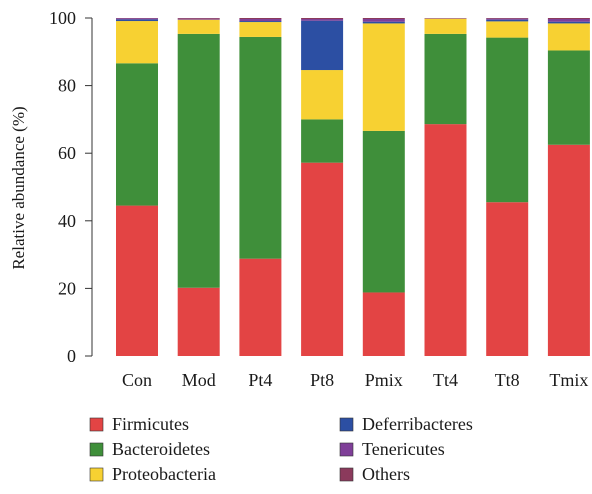 The width and height of the screenshot is (592, 494). What do you see at coordinates (198, 26) in the screenshot?
I see `bar-segment-proteobacteria-mod` at bounding box center [198, 26].